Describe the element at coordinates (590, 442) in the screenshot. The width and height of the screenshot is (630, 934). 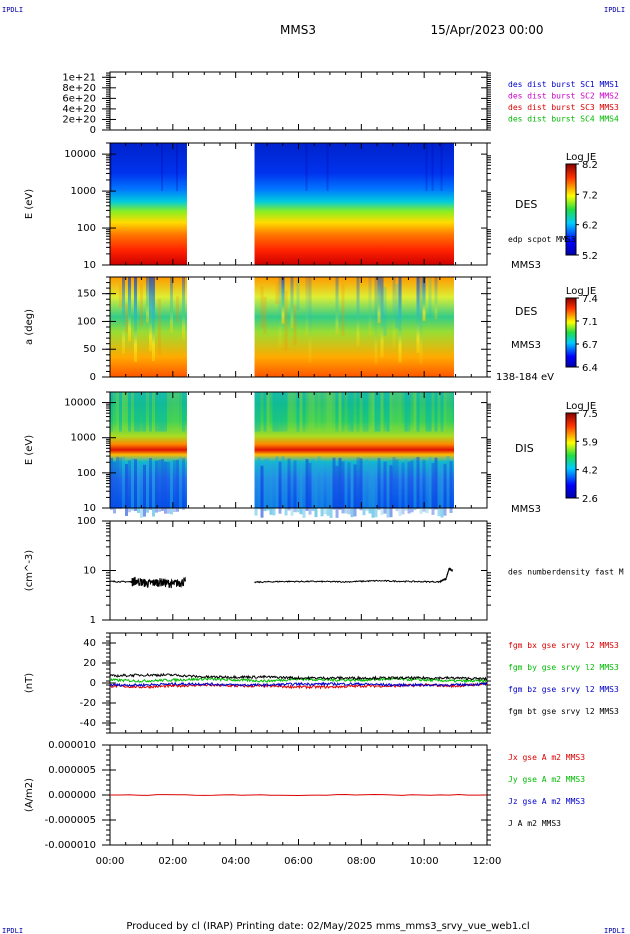
I see `panel-dis_energy-colorbar-label: 5.9` at that location.